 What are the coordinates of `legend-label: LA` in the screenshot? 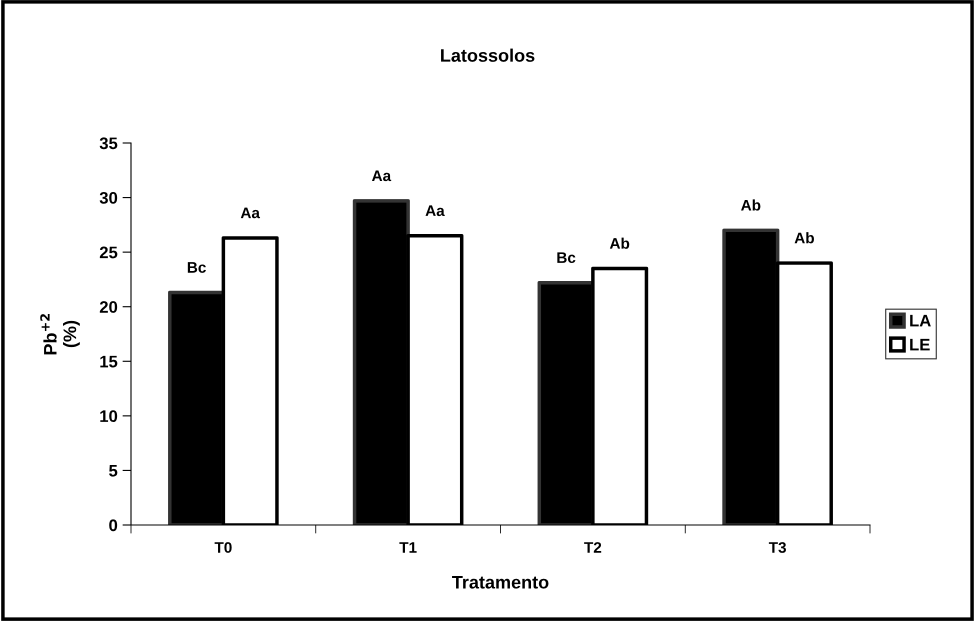 It's located at (920, 320).